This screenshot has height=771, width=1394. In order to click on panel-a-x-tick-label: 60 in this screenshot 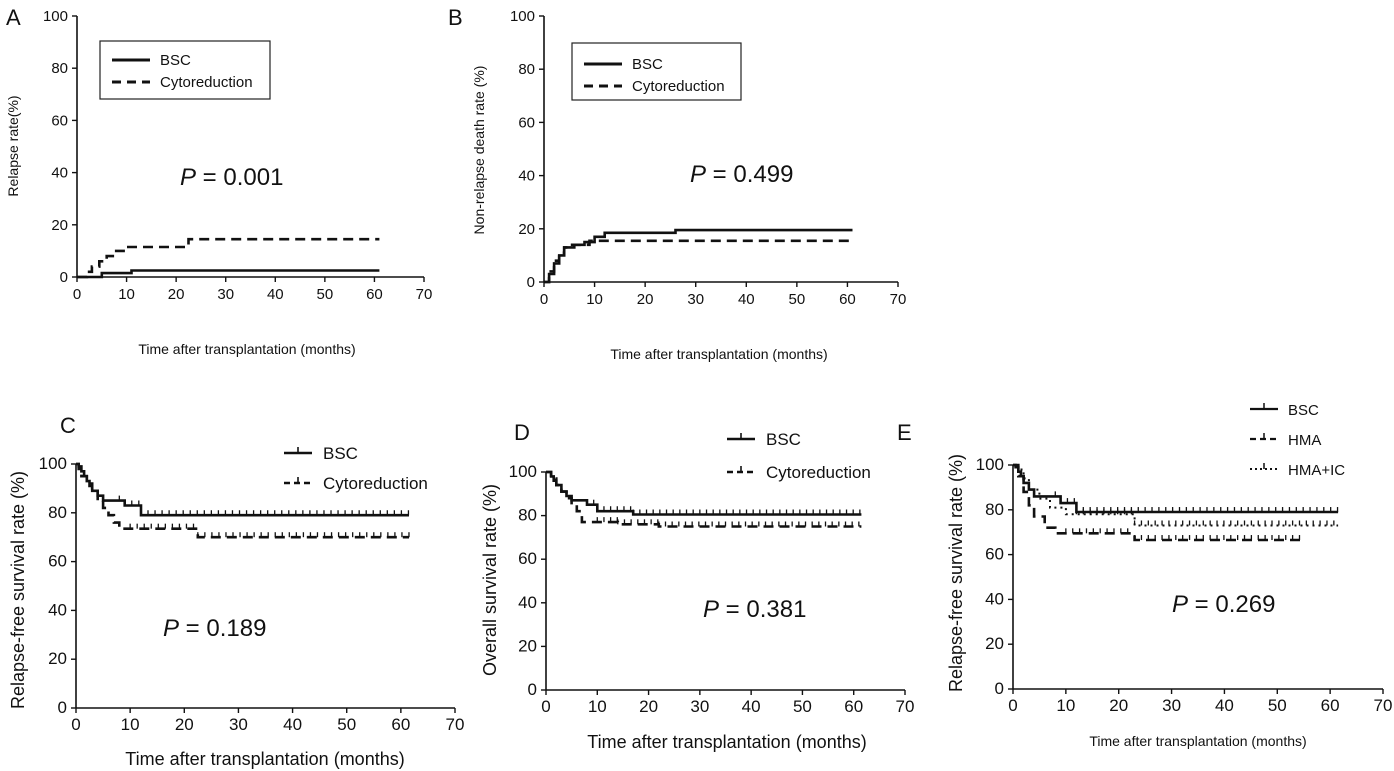, I will do `click(374, 294)`.